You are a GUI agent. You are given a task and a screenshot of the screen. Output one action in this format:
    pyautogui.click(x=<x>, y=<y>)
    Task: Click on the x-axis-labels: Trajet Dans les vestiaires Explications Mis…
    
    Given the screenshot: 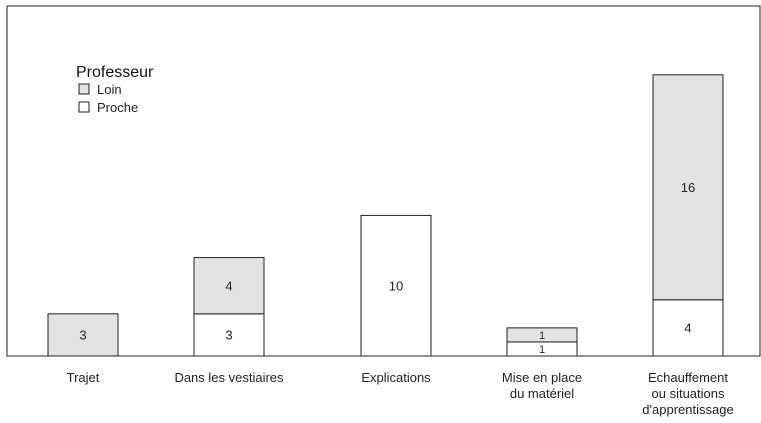 What is the action you would take?
    pyautogui.click(x=400, y=393)
    